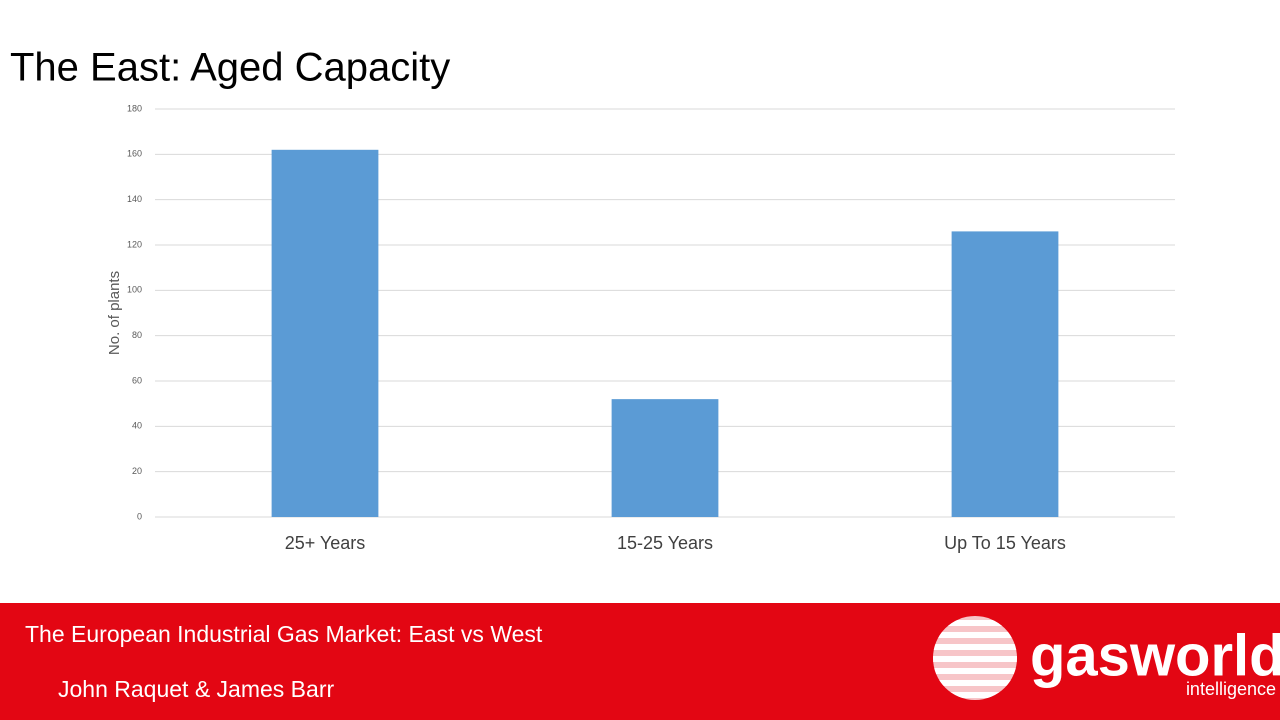  What do you see at coordinates (230, 68) in the screenshot?
I see `chart-title: The East: Aged Capacity` at bounding box center [230, 68].